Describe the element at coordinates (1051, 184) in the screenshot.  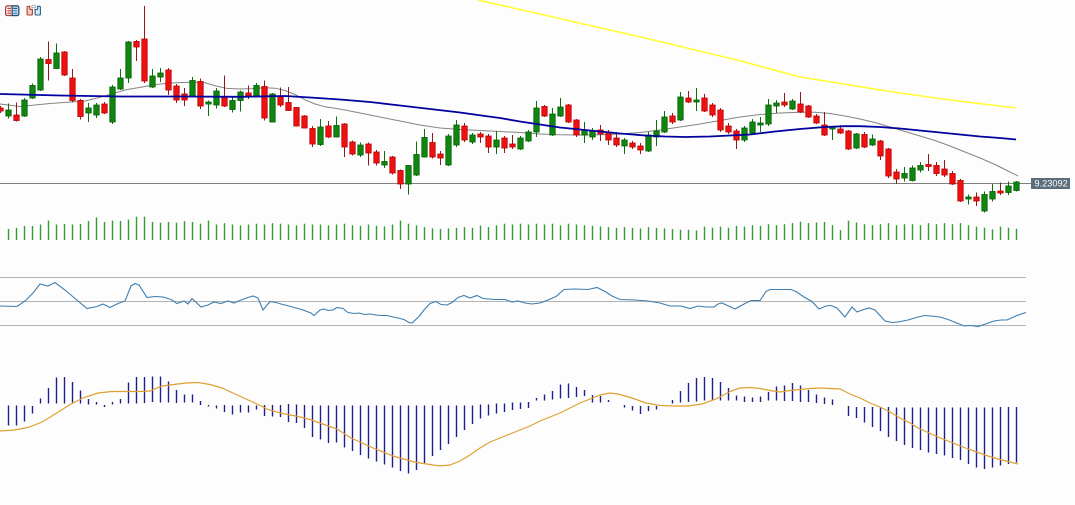
I see `svg-text: 9.23092` at that location.